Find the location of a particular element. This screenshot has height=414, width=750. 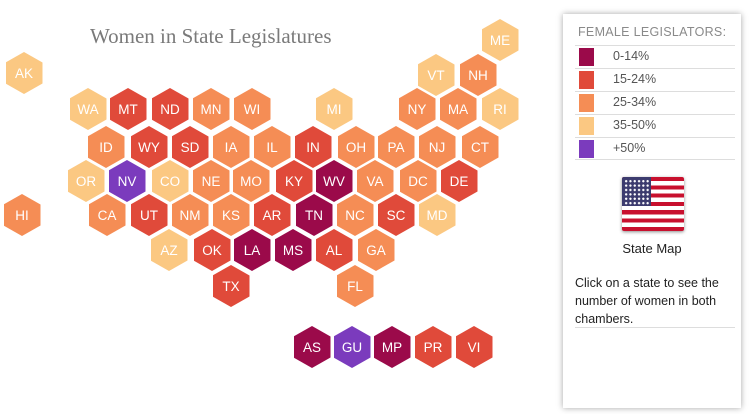

flag-stars is located at coordinates (637, 192).